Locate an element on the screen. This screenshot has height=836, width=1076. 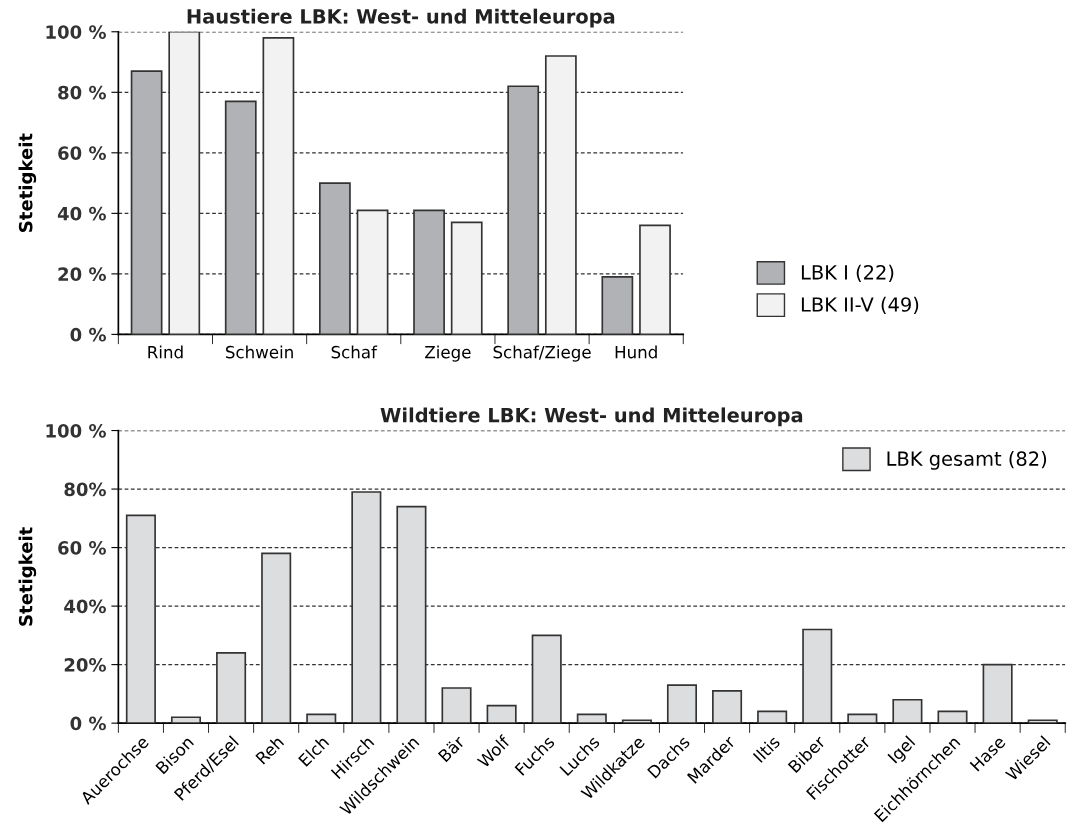
x-tick-label: Bär is located at coordinates (451, 748).